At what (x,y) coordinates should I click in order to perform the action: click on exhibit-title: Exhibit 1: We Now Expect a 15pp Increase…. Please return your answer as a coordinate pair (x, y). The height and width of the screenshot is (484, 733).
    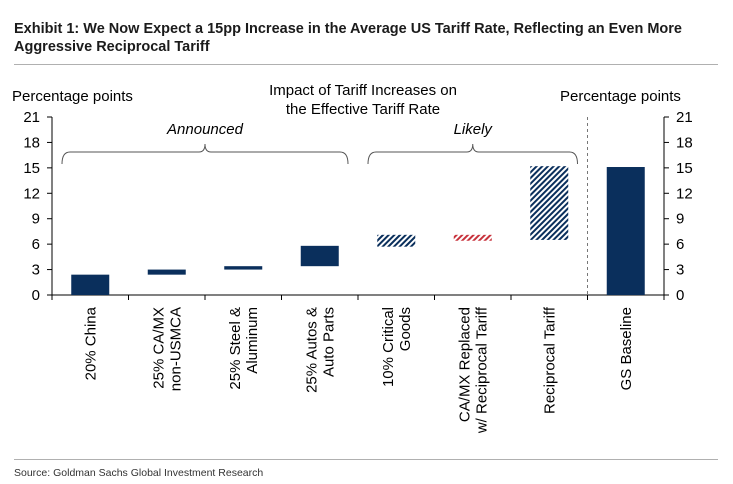
    Looking at the image, I should click on (348, 38).